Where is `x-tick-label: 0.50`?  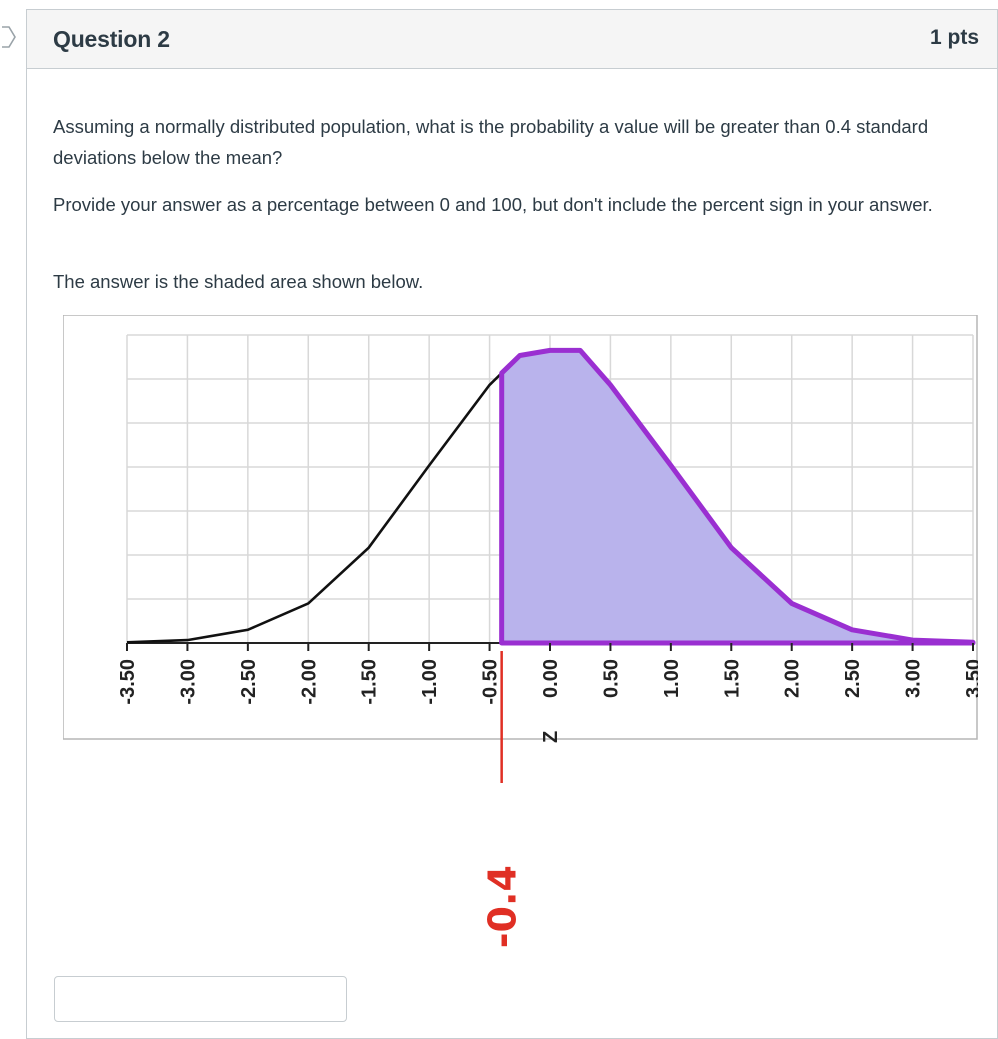
x-tick-label: 0.50 is located at coordinates (611, 678).